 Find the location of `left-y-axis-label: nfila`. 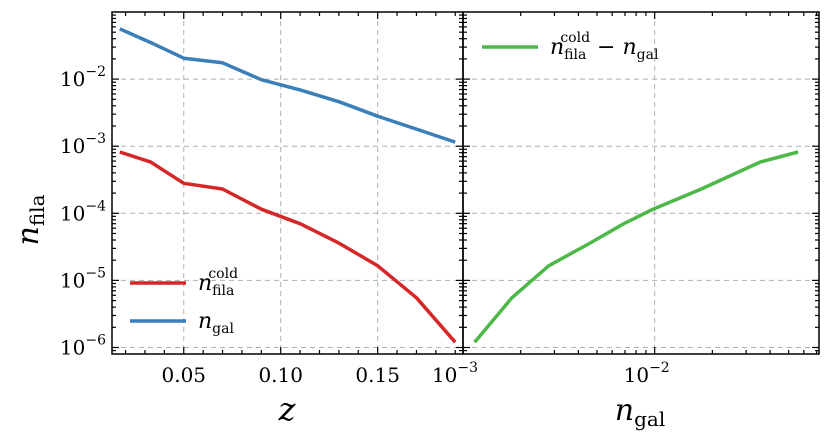

left-y-axis-label: nfila is located at coordinates (30, 219).